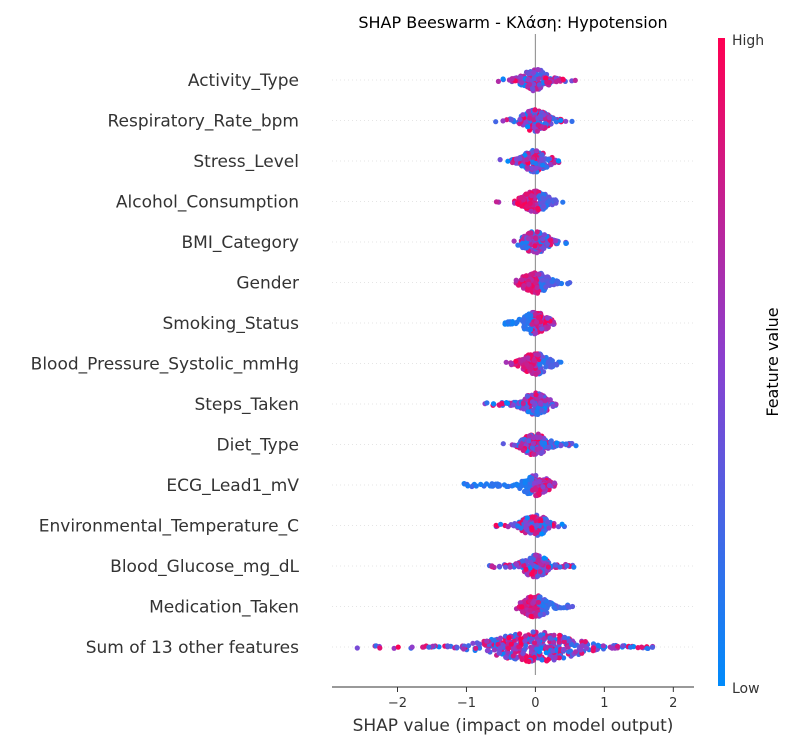  Describe the element at coordinates (748, 41) in the screenshot. I see `colorbar-high-label: High` at that location.